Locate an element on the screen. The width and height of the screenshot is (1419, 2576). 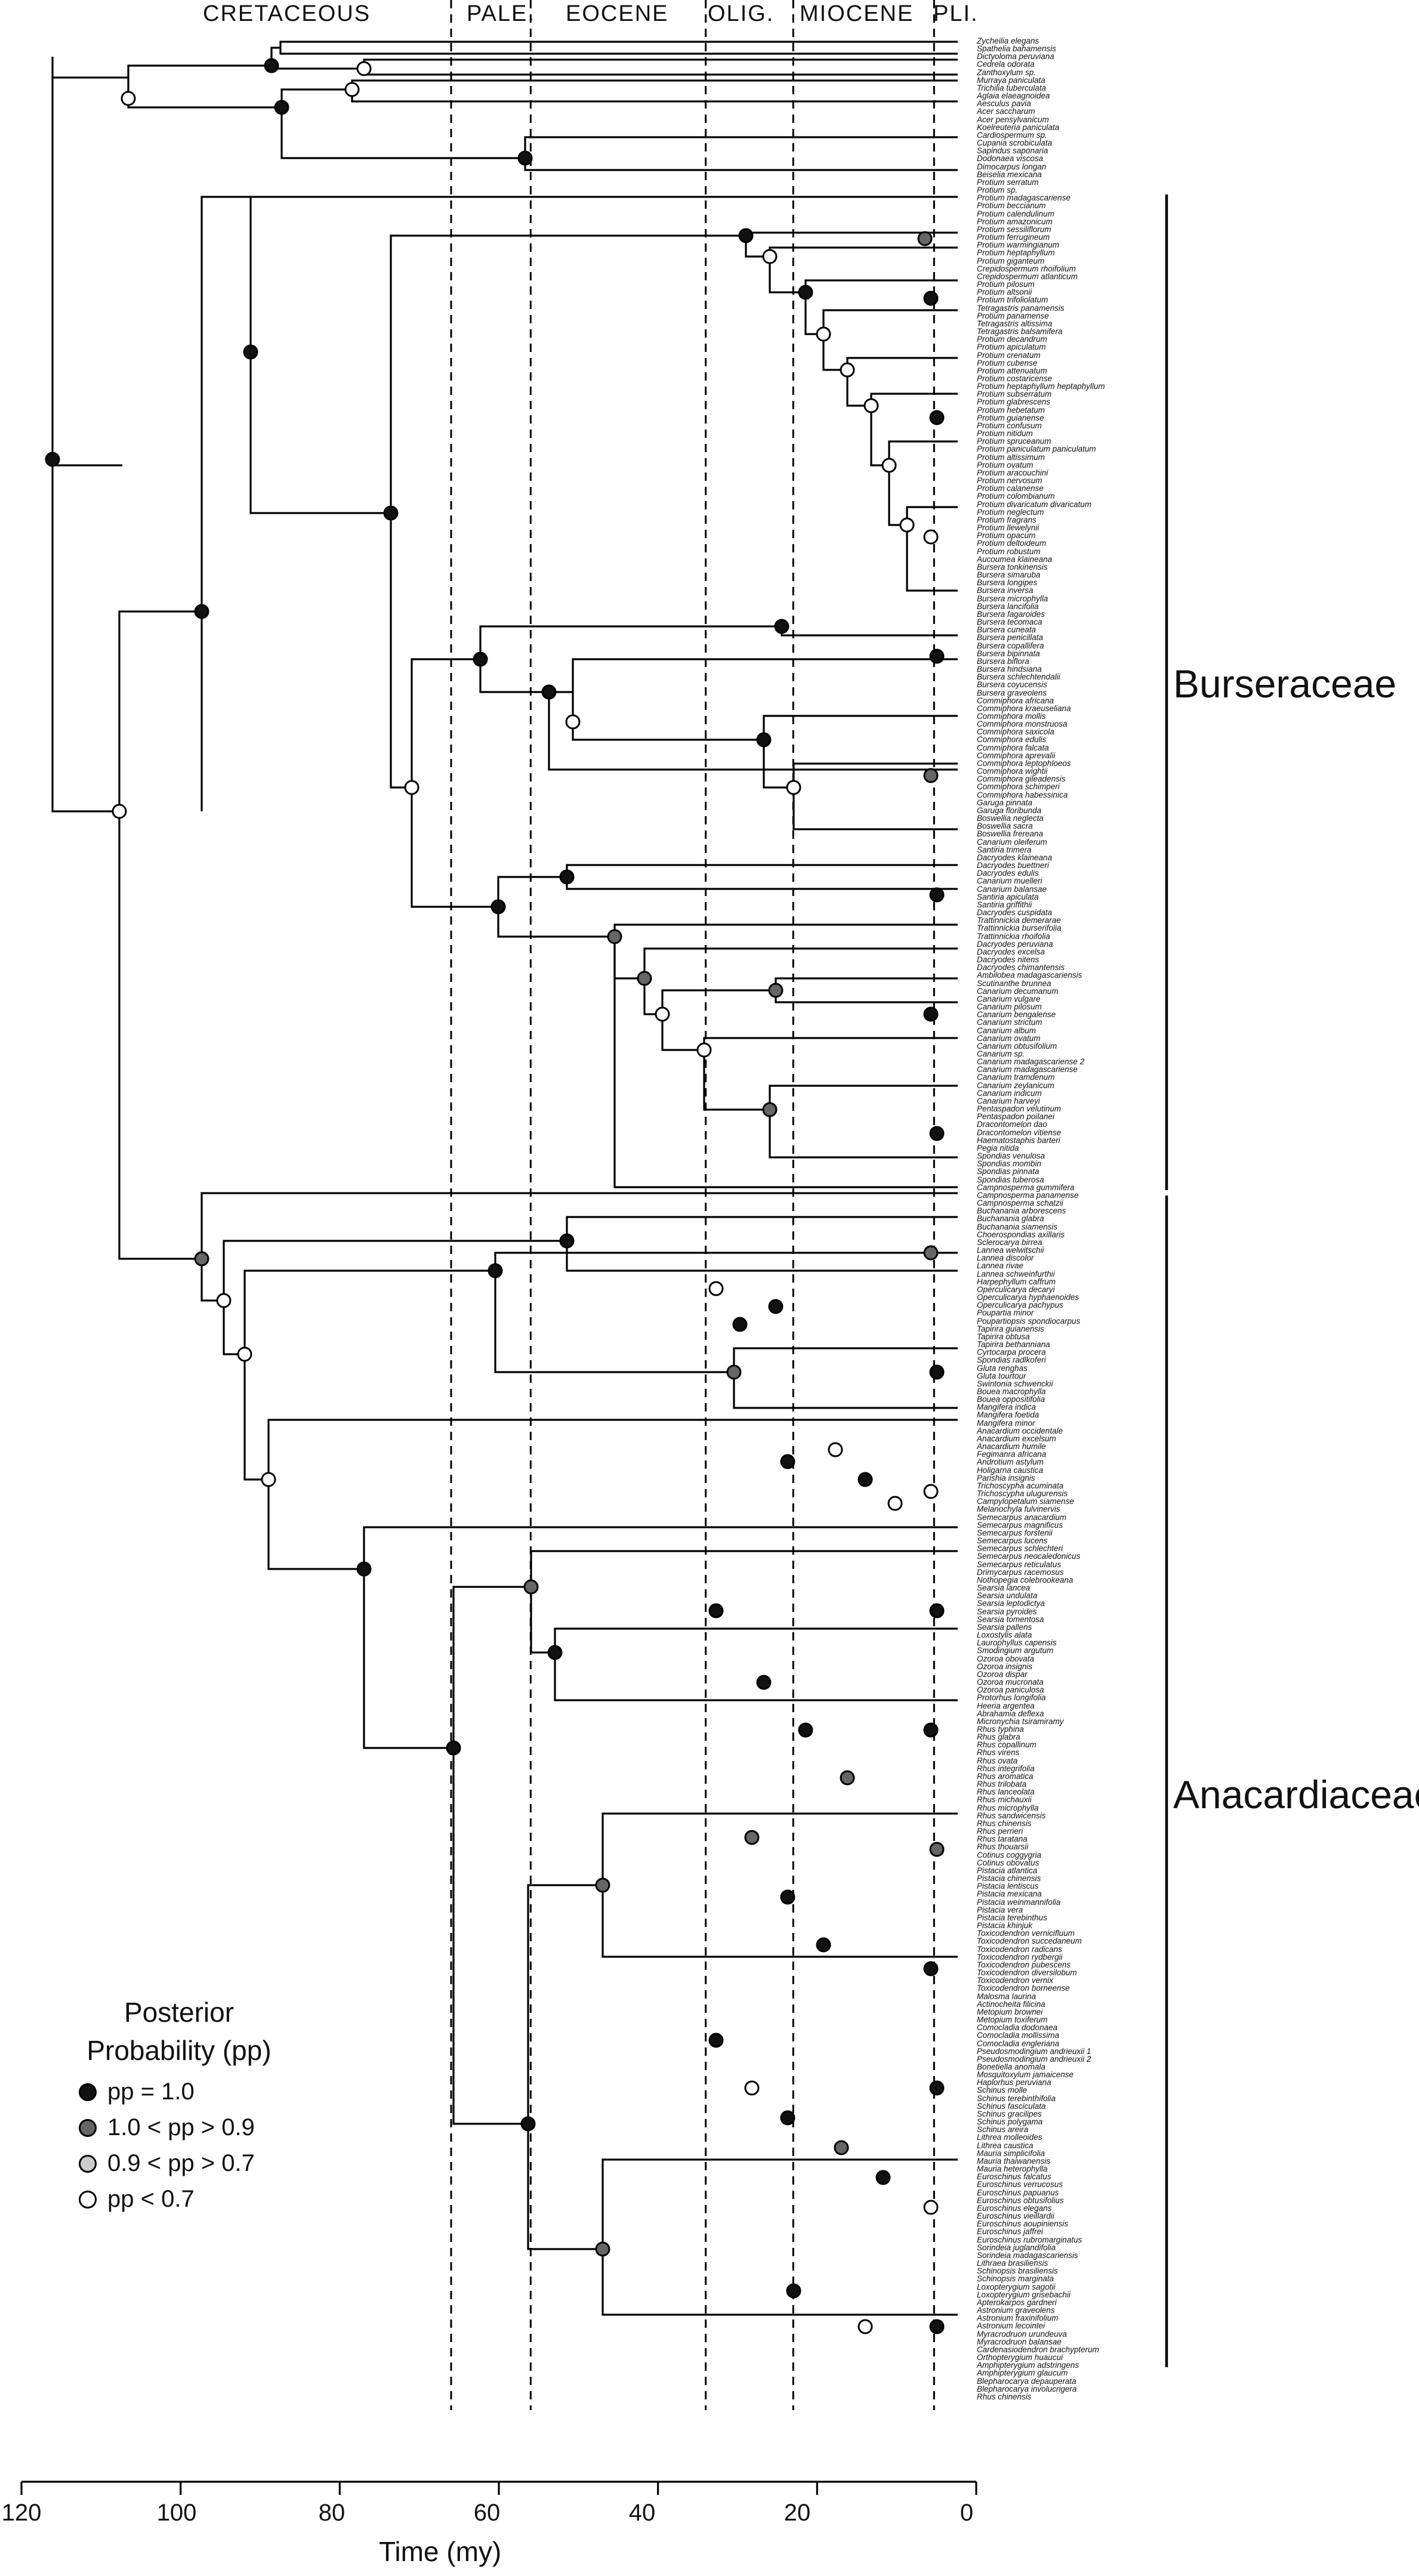
taxon-label: Rhus lanceolata is located at coordinates (1006, 1792).